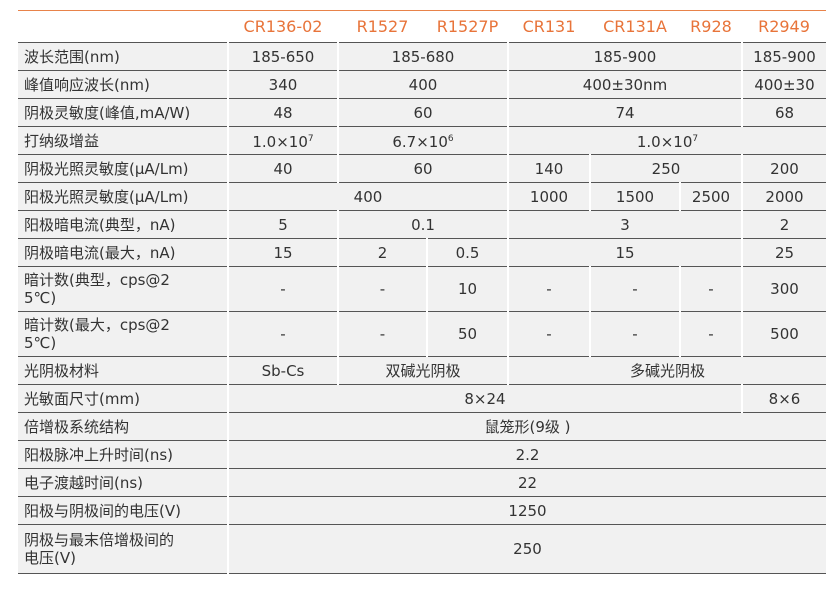 This screenshot has width=832, height=610. I want to click on cell-exponent: 6, so click(450, 139).